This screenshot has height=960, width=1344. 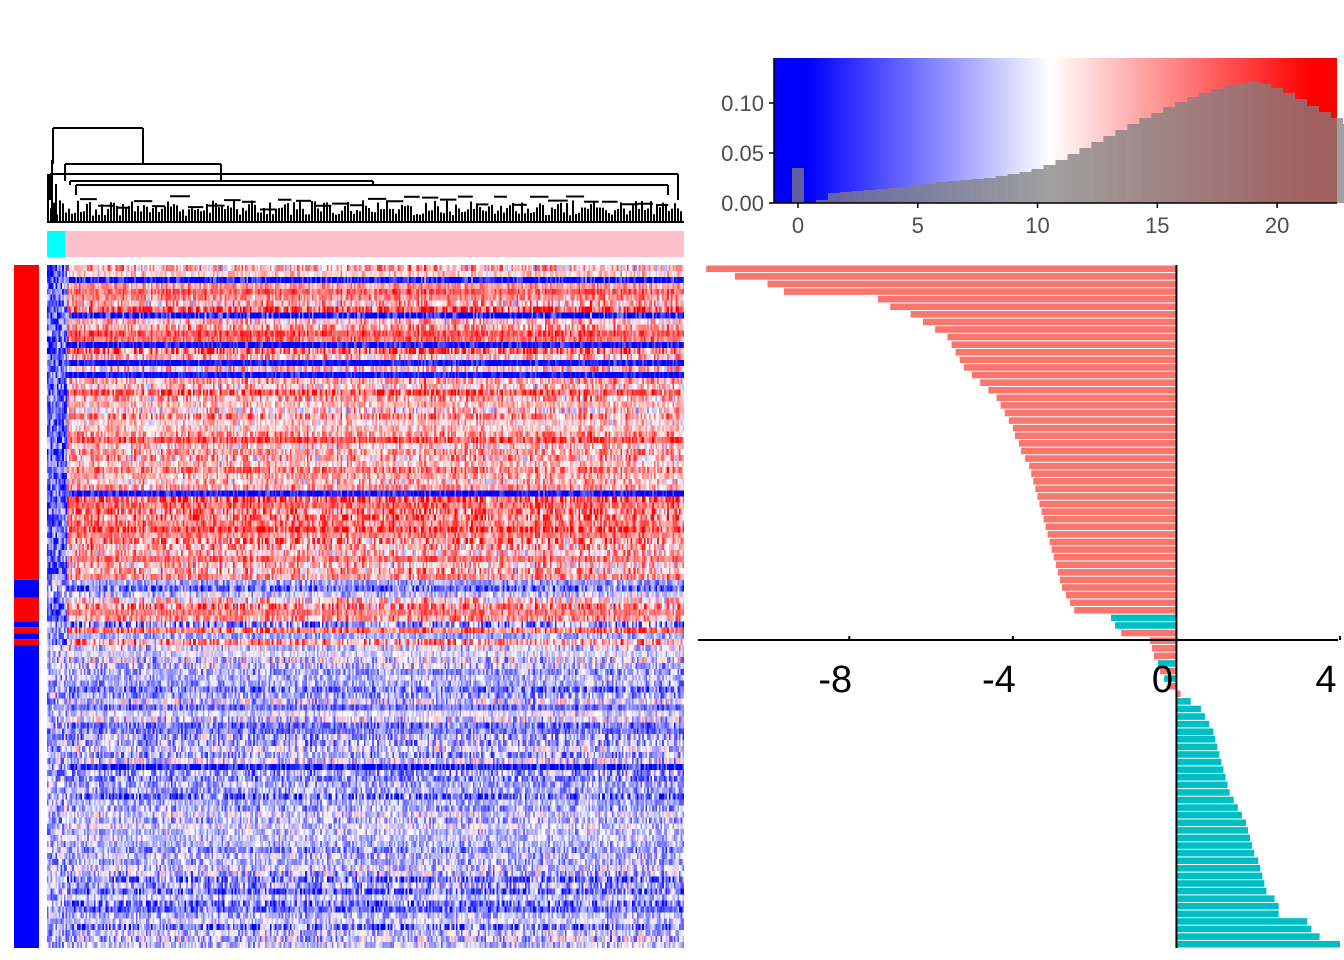 I want to click on column-dendrogram, so click(x=365, y=175).